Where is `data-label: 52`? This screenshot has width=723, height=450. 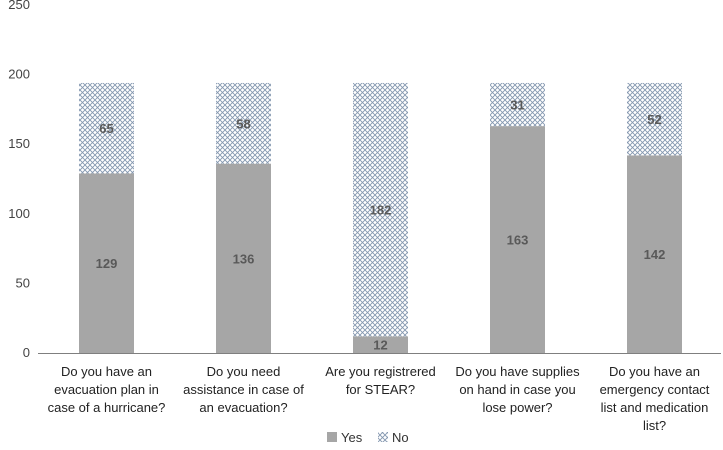 data-label: 52 is located at coordinates (654, 119).